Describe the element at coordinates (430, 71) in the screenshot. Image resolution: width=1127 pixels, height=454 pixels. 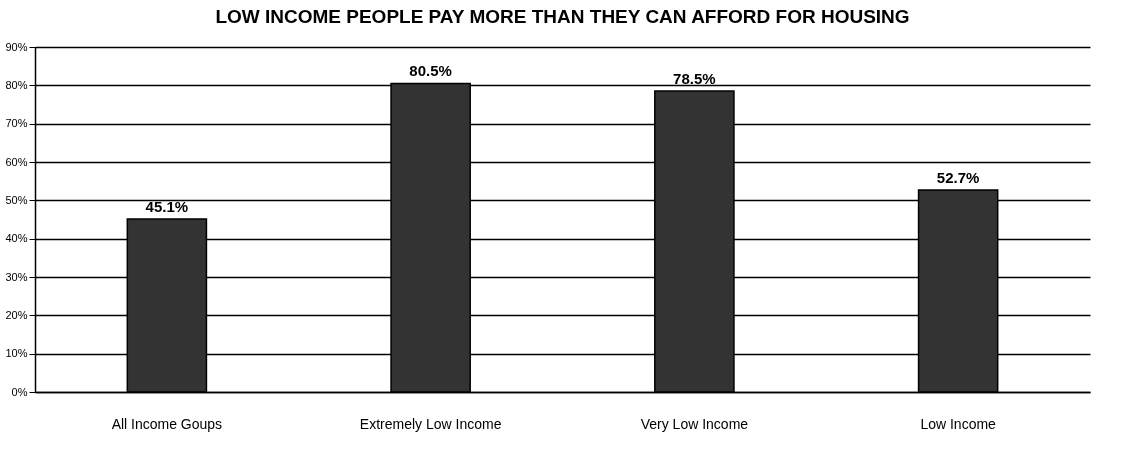
I see `data-label: 80.5%` at that location.